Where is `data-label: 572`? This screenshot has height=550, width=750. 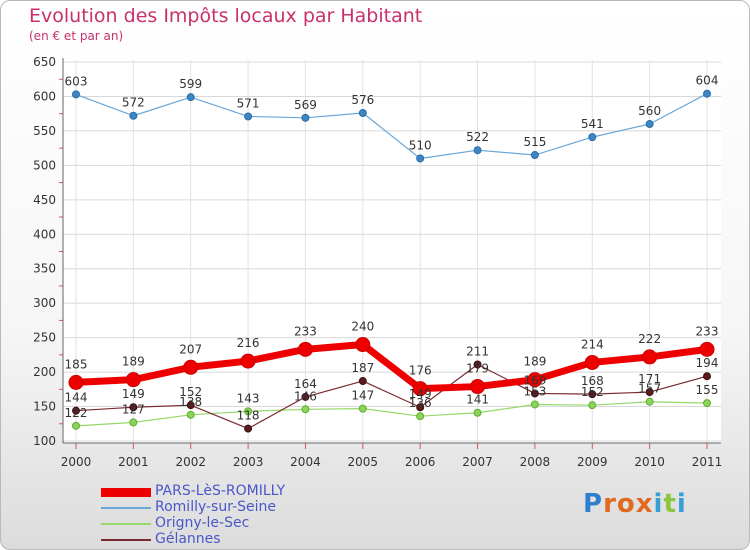
data-label: 572 is located at coordinates (133, 103).